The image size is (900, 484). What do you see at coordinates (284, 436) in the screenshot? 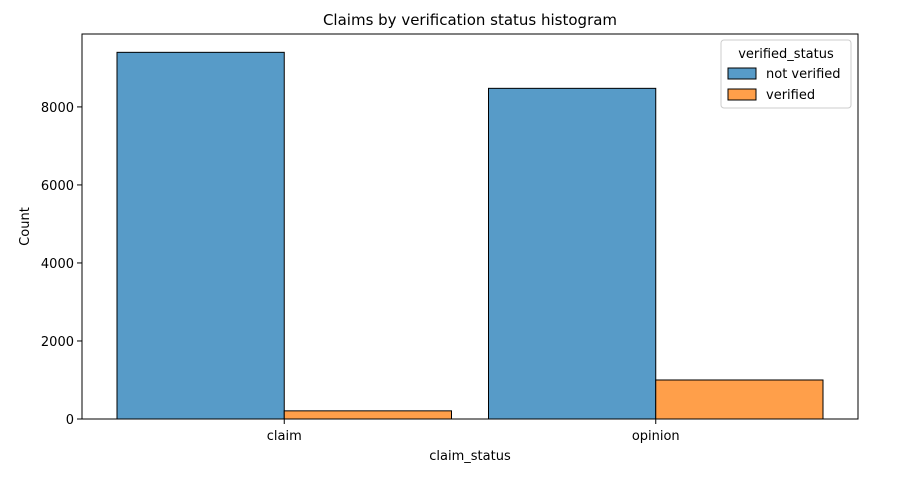
I see `x-tick-label-claim: claim` at bounding box center [284, 436].